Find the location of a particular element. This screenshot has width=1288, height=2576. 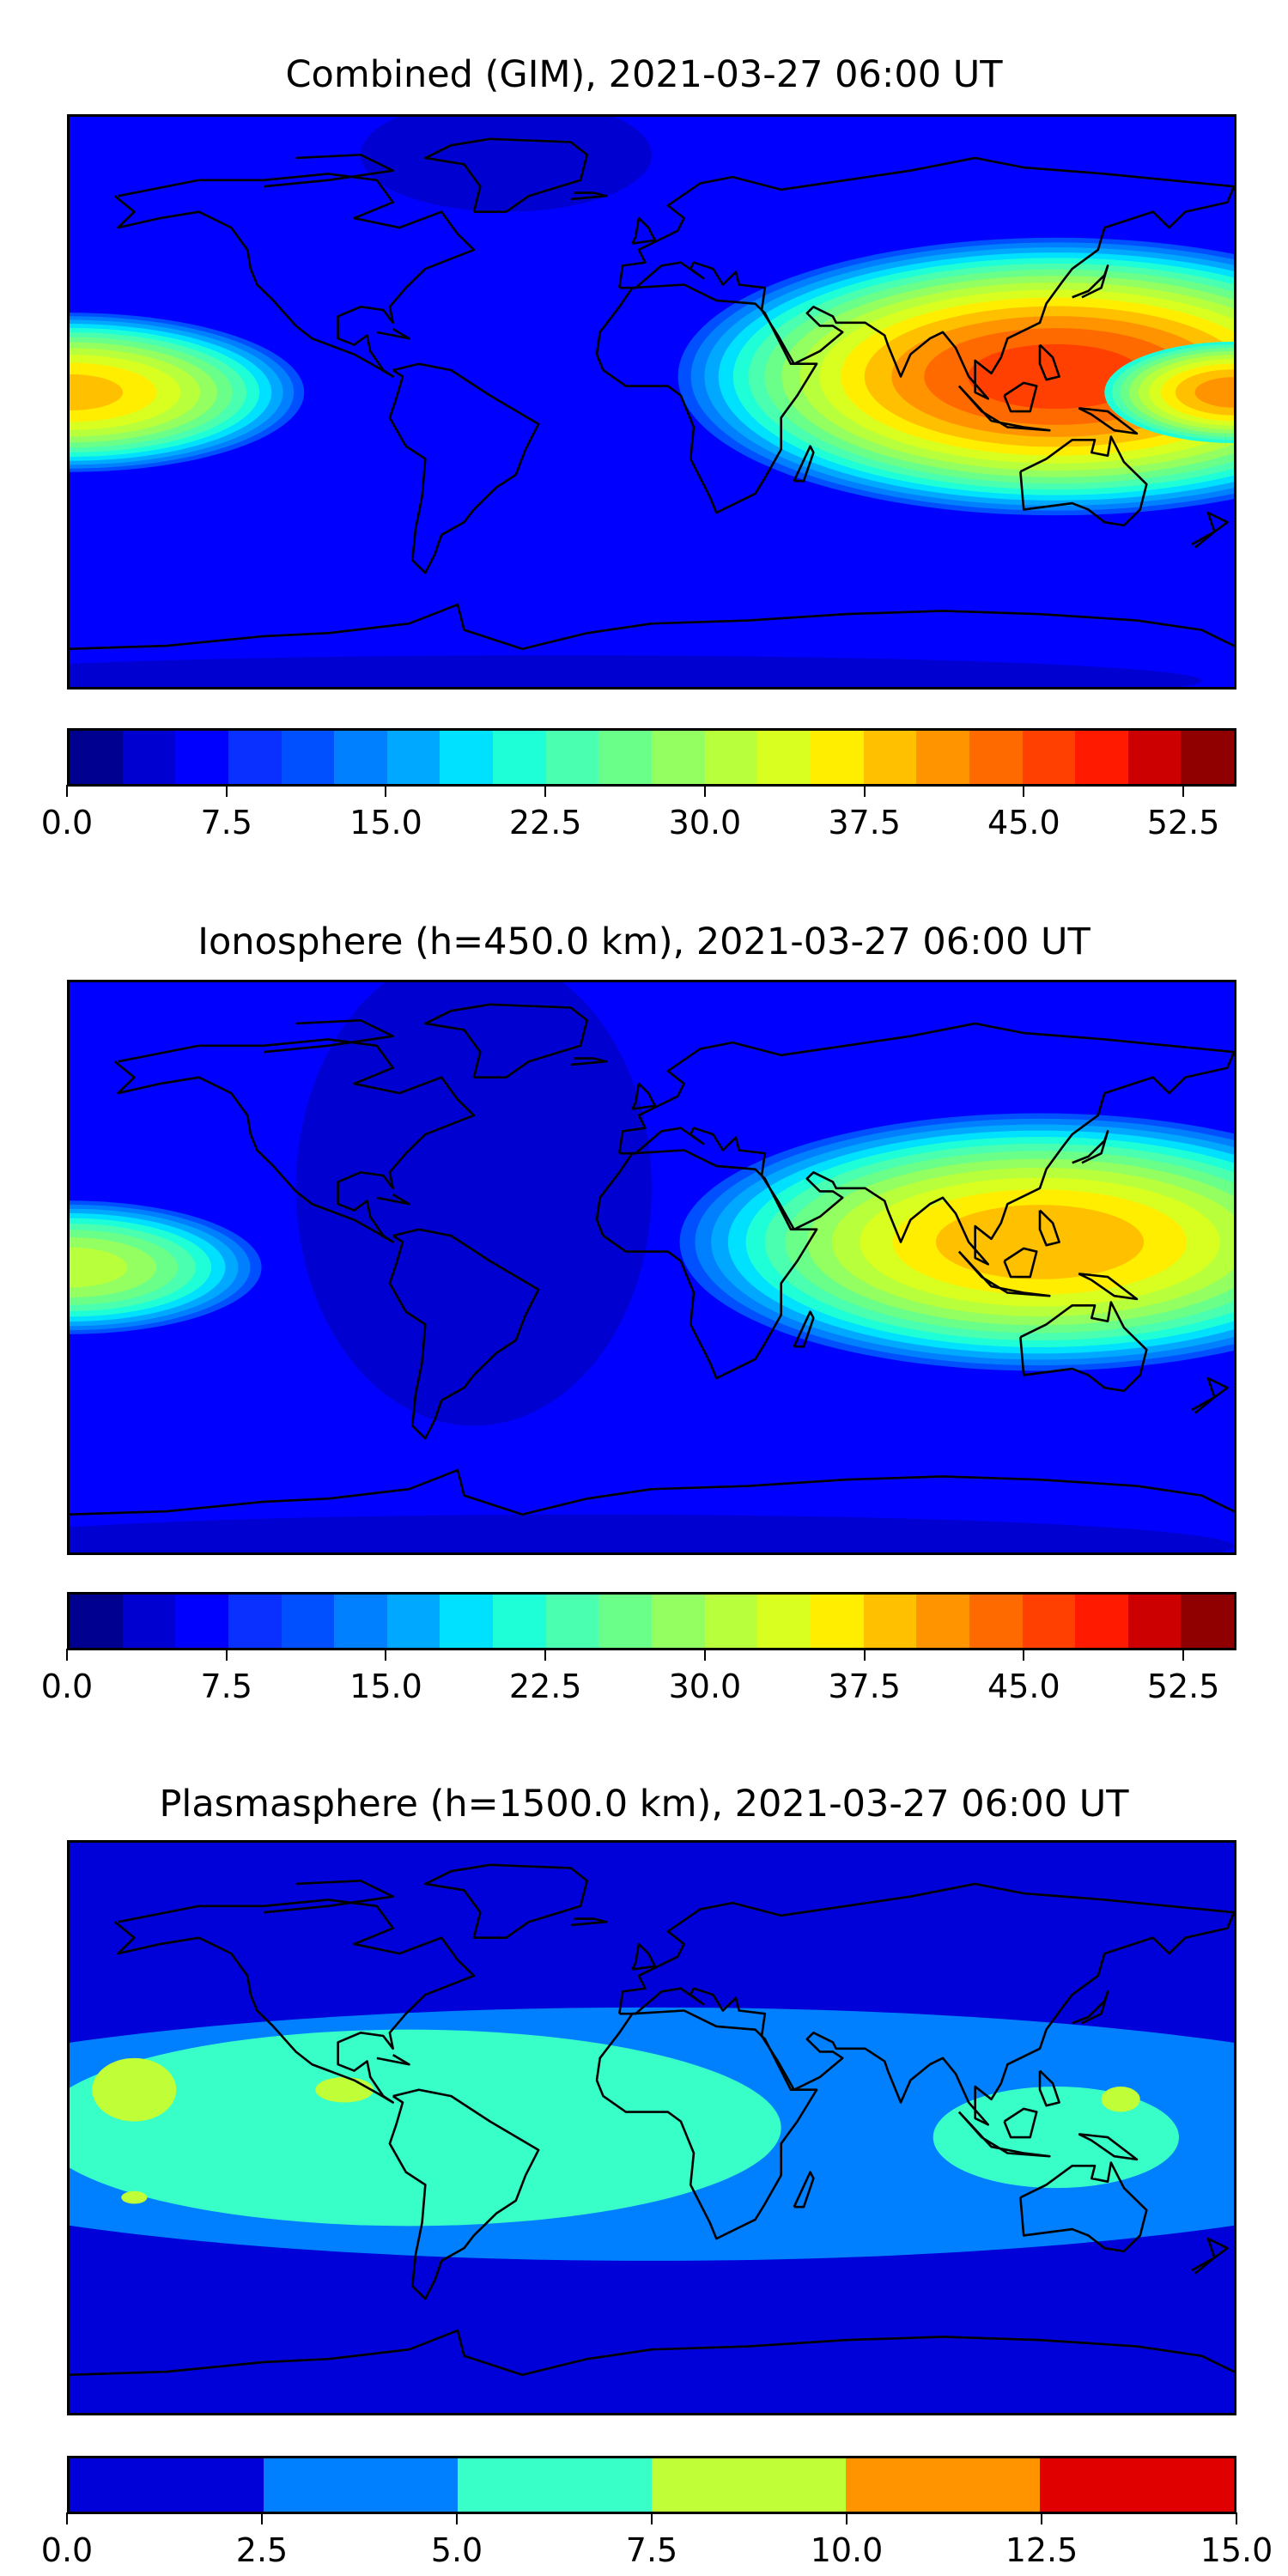

colorbar-tick-label: 52.5 is located at coordinates (1183, 1686).